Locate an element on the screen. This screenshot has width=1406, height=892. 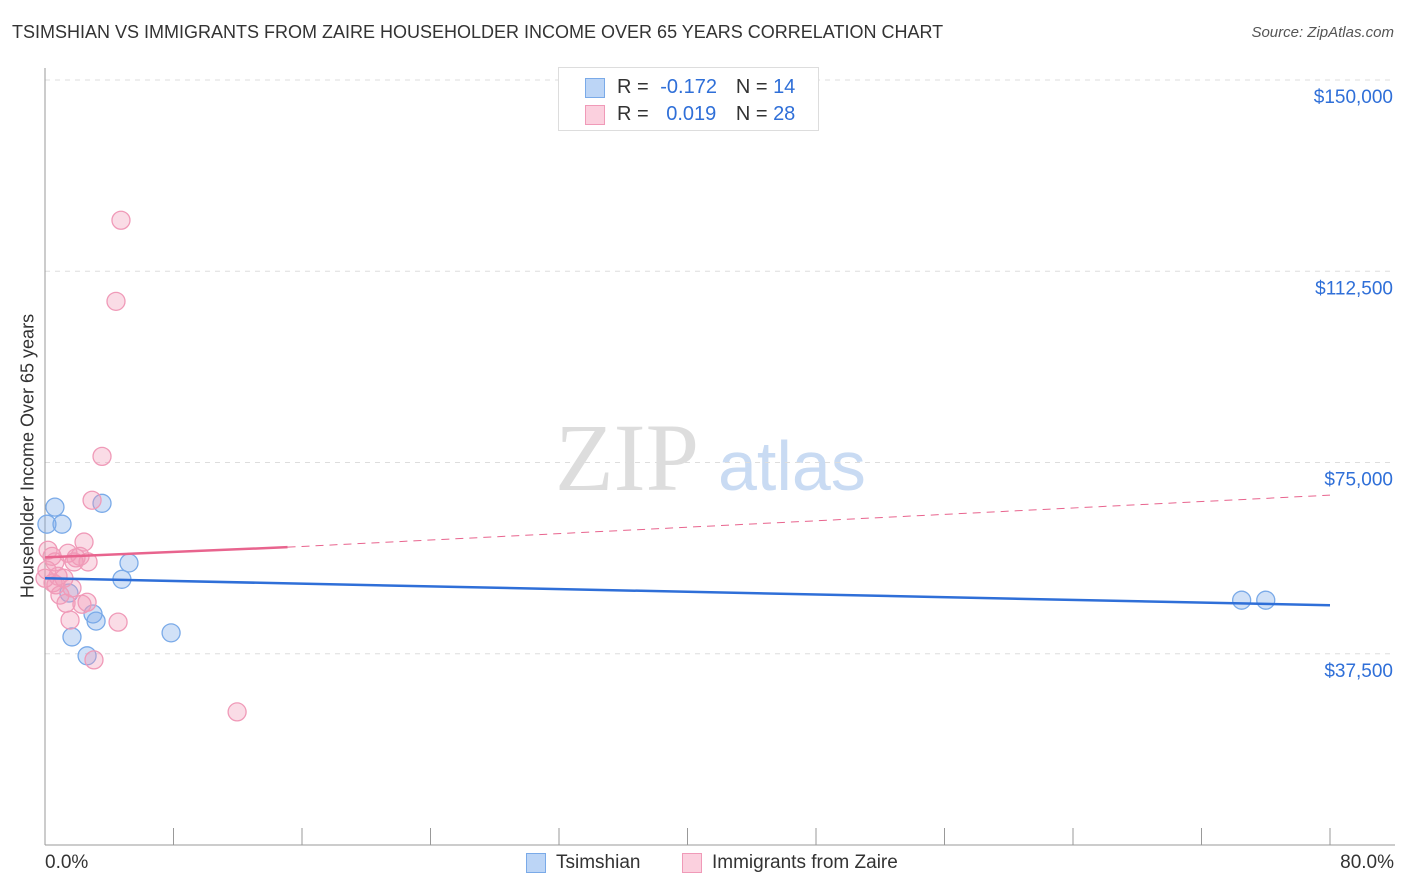
r-value: 0.019 is located at coordinates (691, 114).